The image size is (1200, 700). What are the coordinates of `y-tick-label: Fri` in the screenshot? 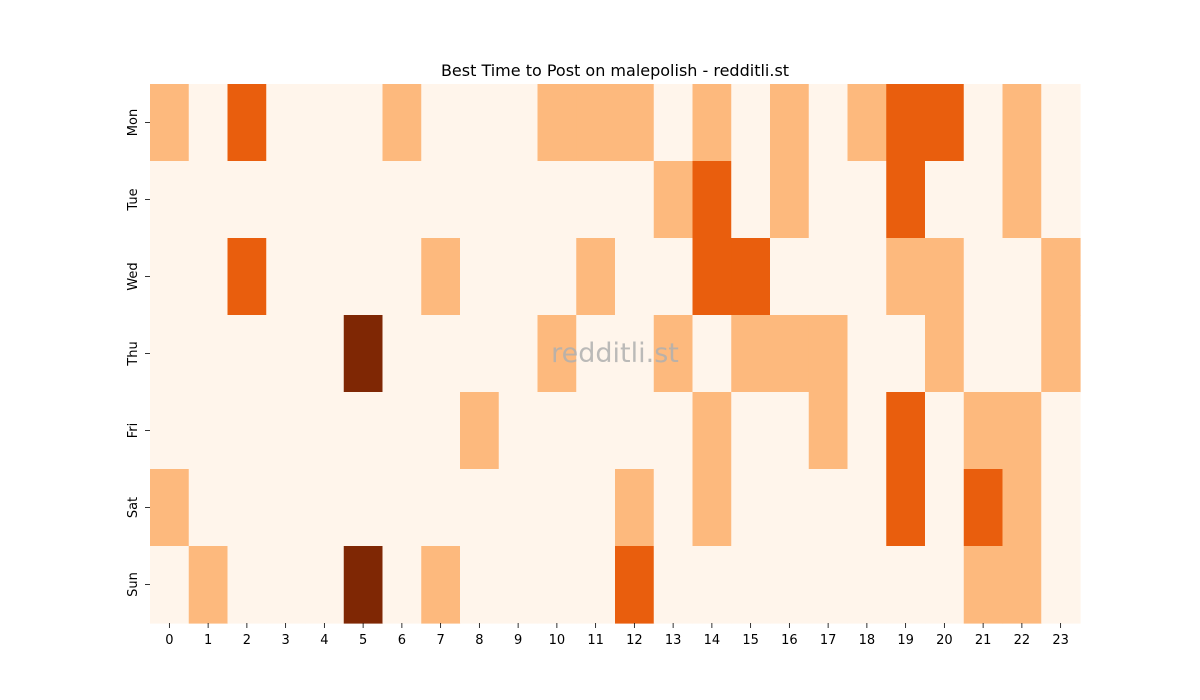 It's located at (133, 431).